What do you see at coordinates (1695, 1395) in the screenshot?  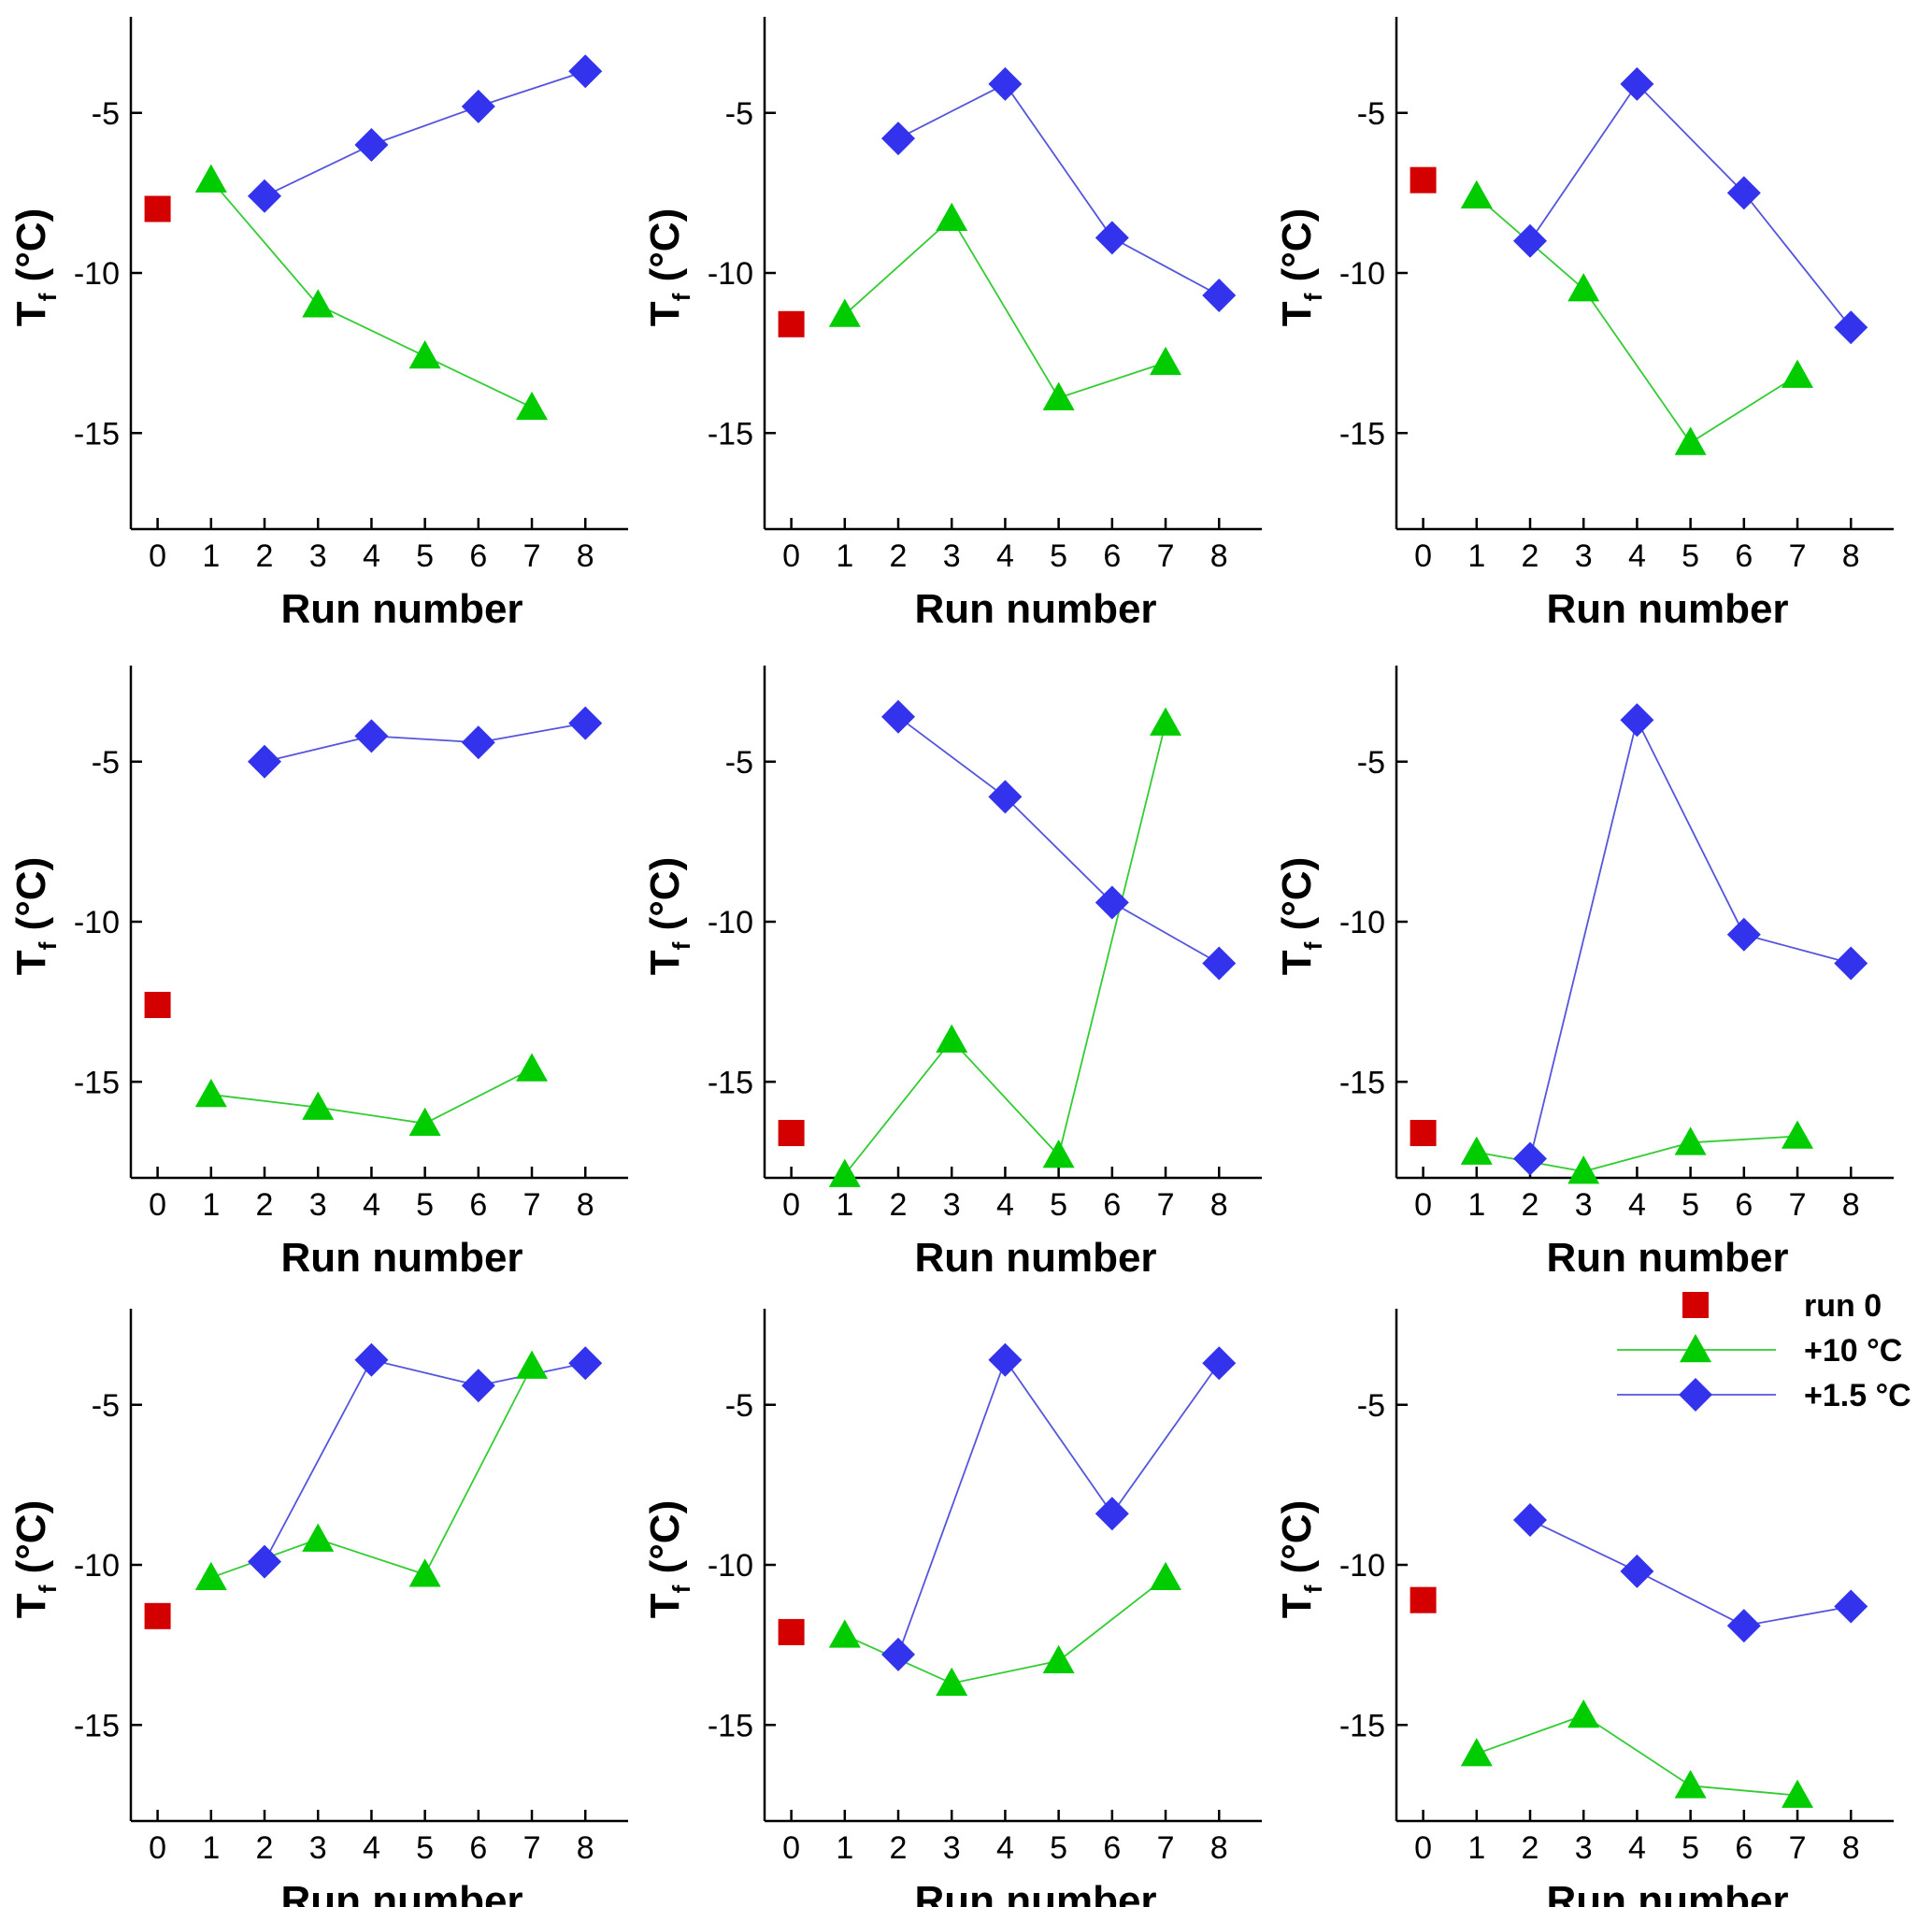 I see `legend-marker-plus15` at bounding box center [1695, 1395].